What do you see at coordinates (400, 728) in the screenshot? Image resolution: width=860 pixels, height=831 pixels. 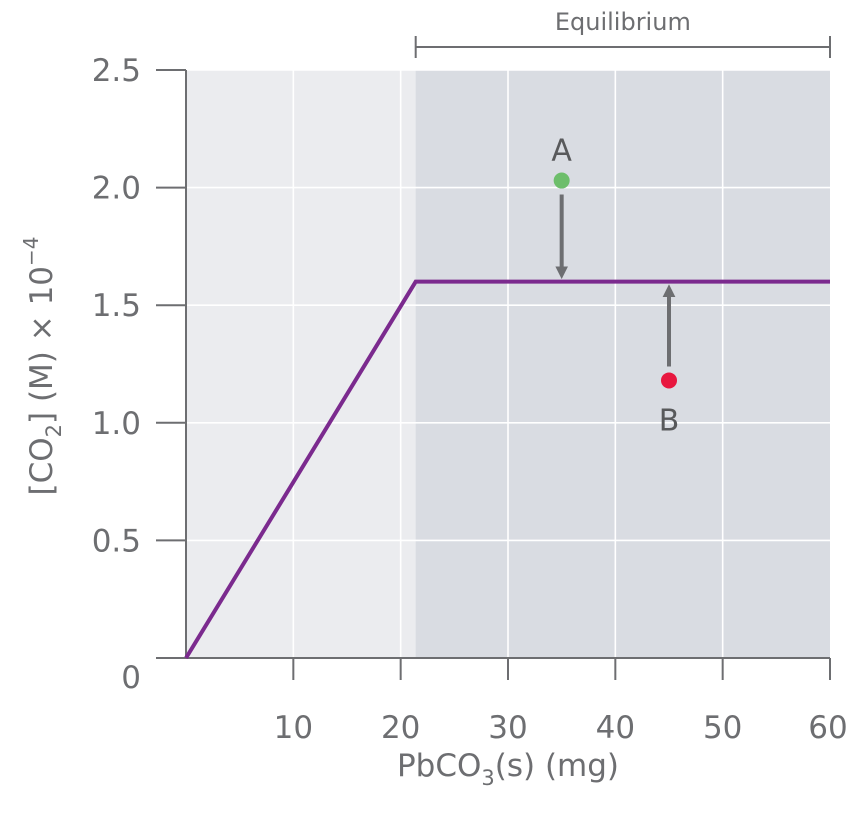 I see `x-tick-label: 20` at bounding box center [400, 728].